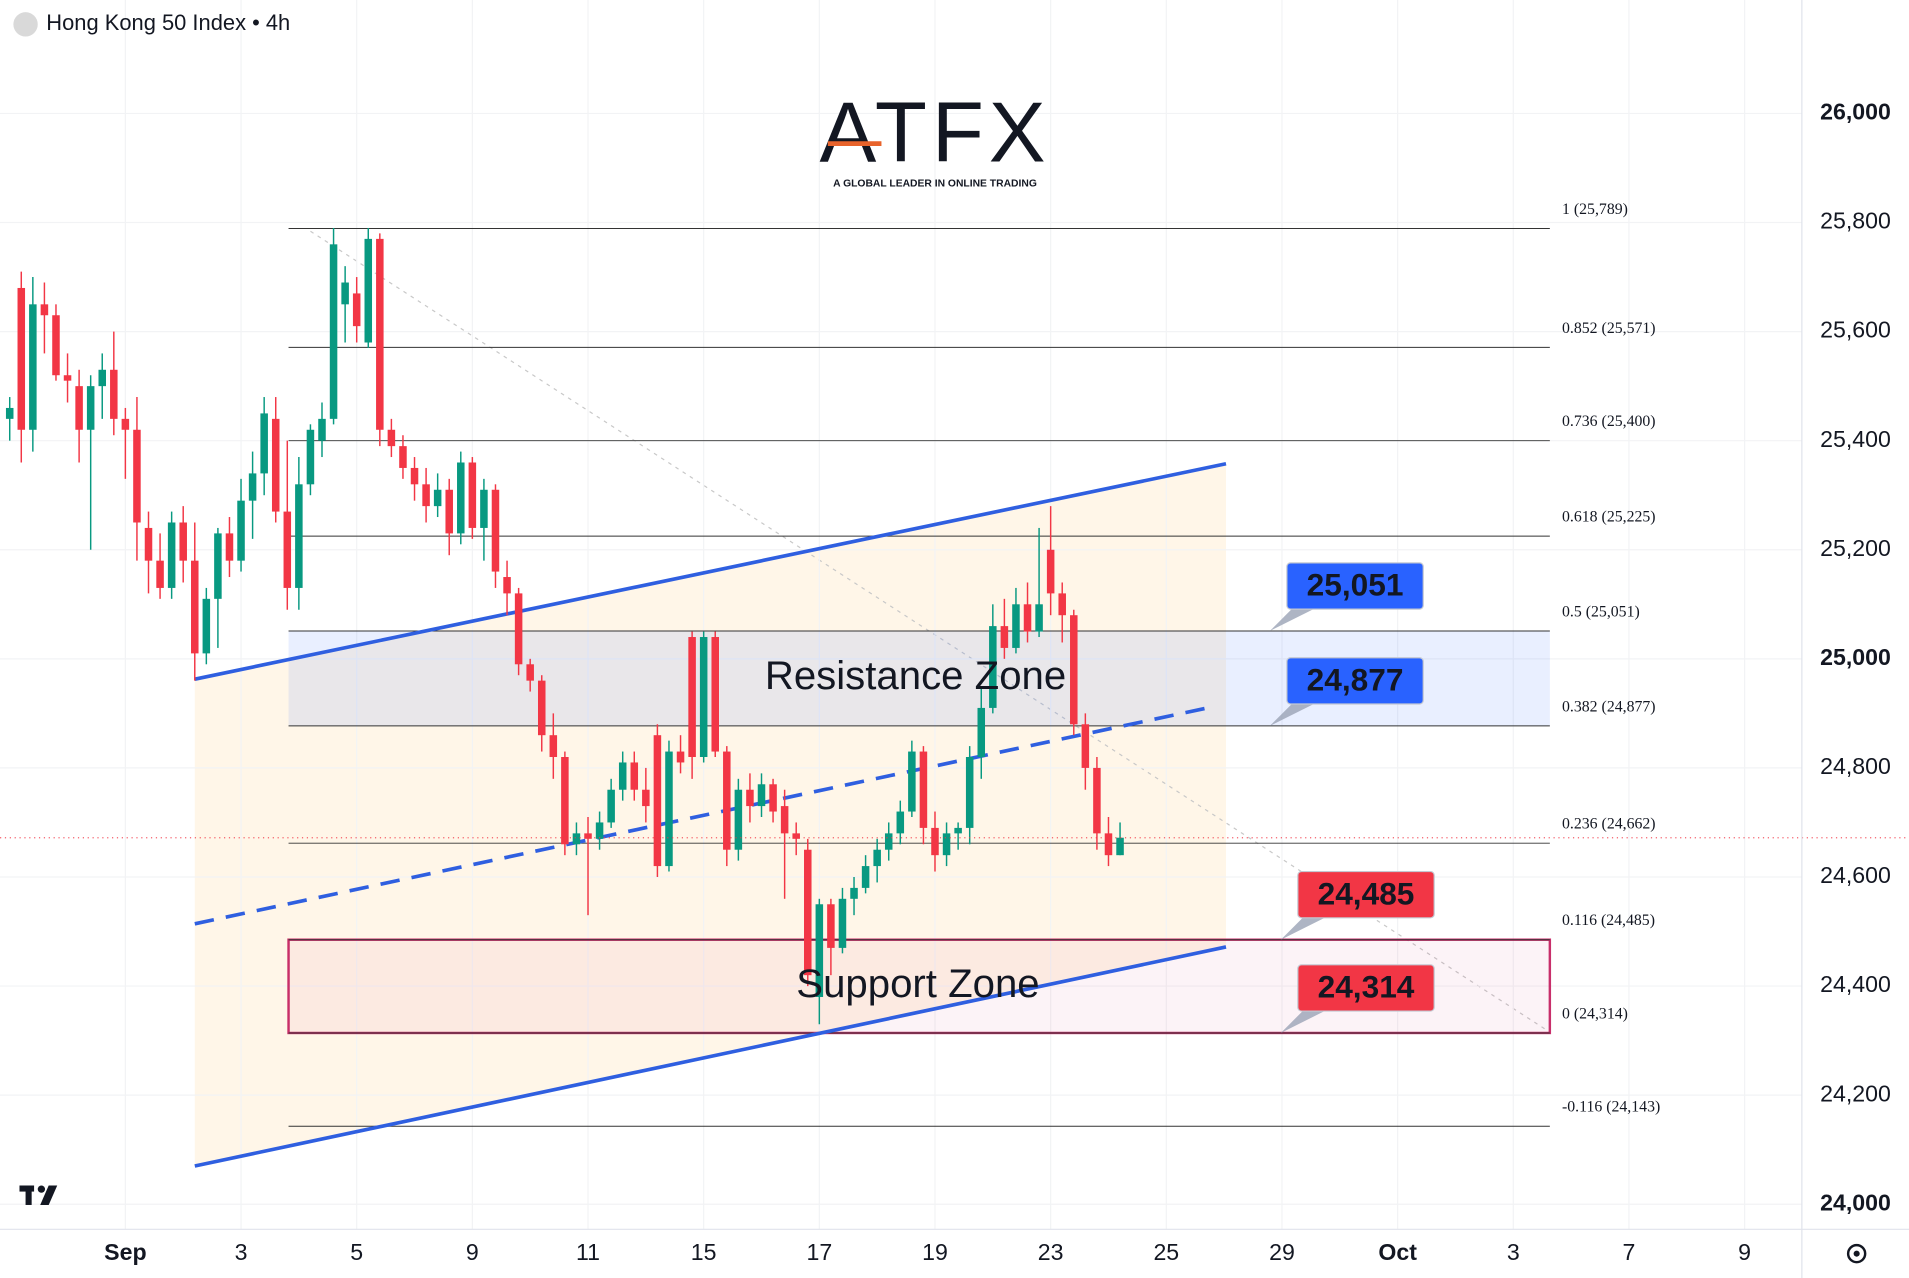 This screenshot has width=1909, height=1278. I want to click on fib-label: 0.236 (24,662), so click(1609, 824).